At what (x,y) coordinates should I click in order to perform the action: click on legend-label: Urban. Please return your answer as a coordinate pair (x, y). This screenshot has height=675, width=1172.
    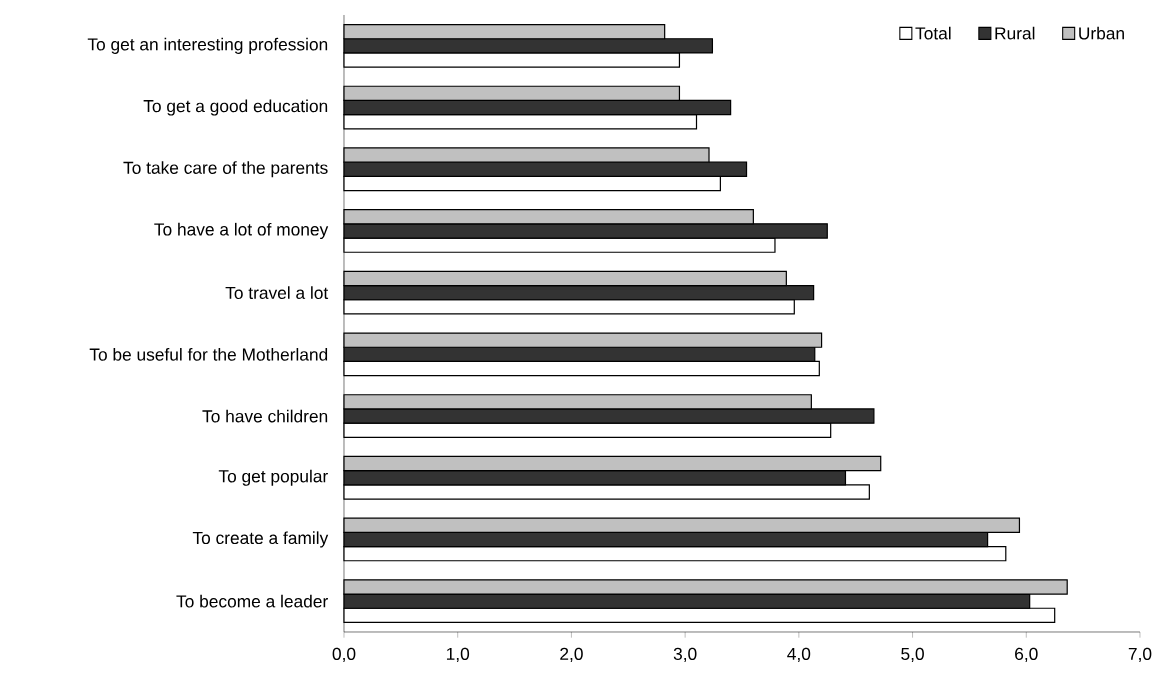
    Looking at the image, I should click on (1101, 33).